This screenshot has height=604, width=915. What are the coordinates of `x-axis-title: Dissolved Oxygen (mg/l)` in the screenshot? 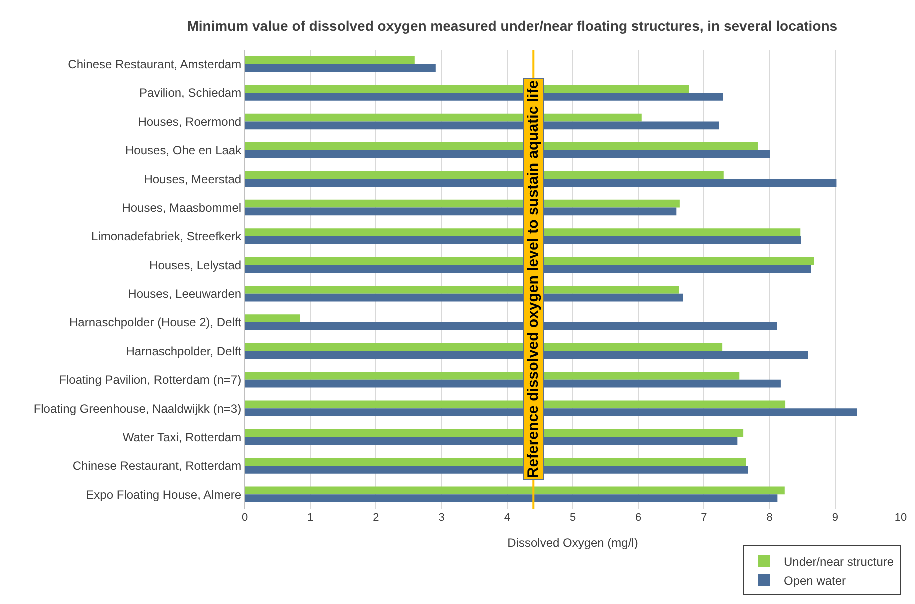 It's located at (573, 543).